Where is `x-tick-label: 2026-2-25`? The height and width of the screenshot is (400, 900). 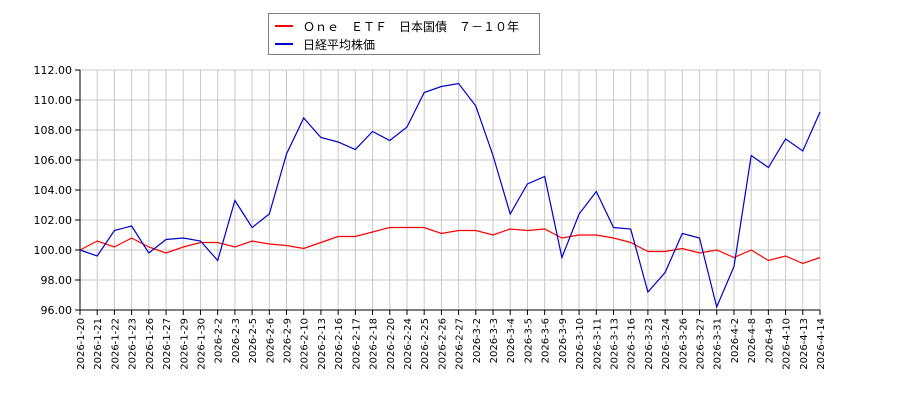
x-tick-label: 2026-2-25 is located at coordinates (425, 344).